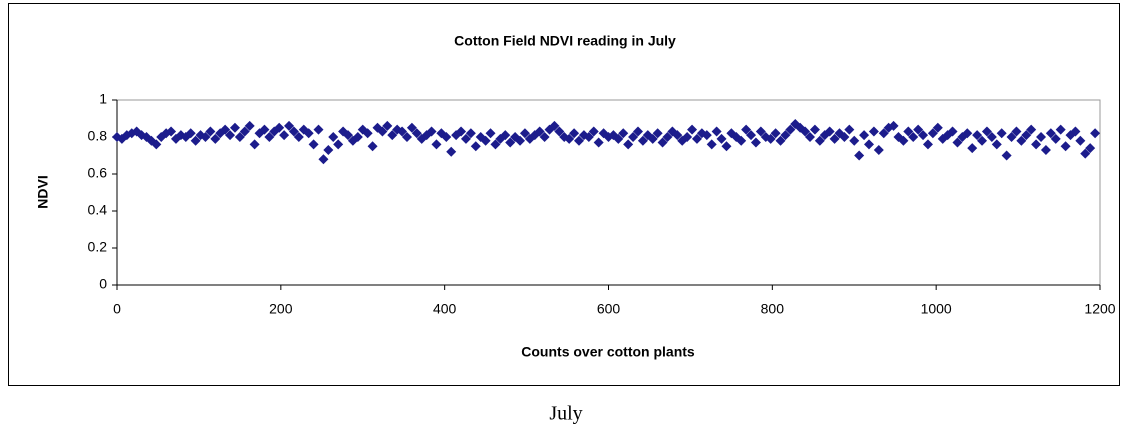  What do you see at coordinates (98, 136) in the screenshot?
I see `y-tick-label: 0.8` at bounding box center [98, 136].